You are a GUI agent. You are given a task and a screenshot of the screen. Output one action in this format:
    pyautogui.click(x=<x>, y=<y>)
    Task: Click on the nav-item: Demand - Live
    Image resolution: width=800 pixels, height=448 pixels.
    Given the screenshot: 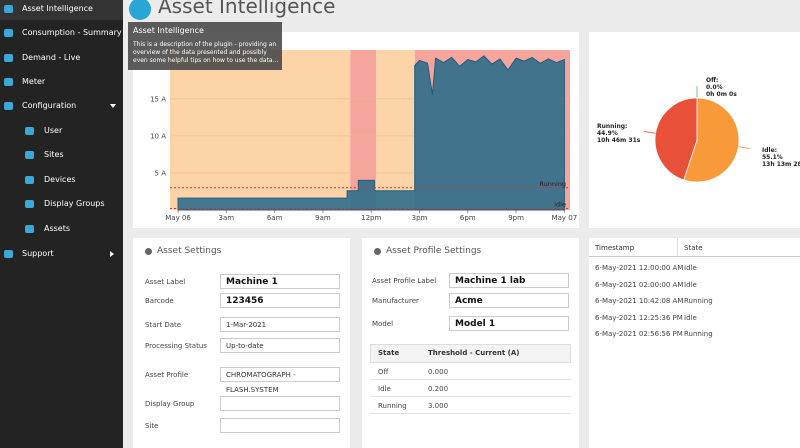 What is the action you would take?
    pyautogui.click(x=51, y=57)
    